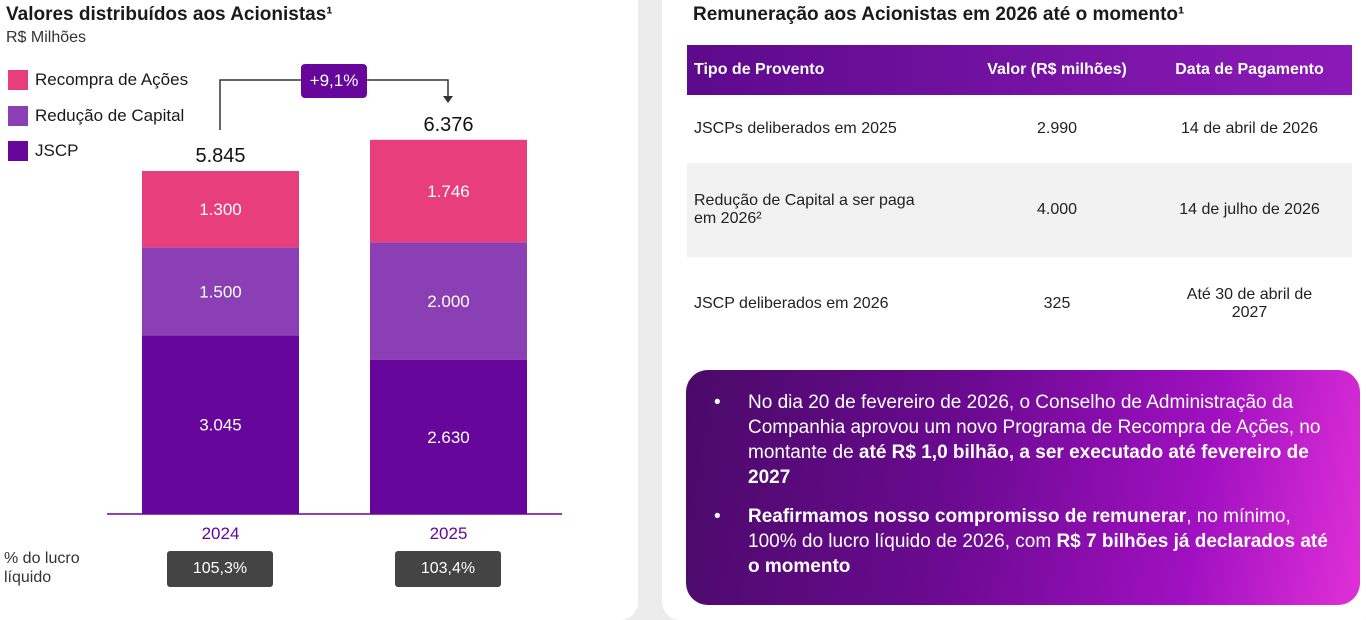 The width and height of the screenshot is (1366, 620). I want to click on cell: 325, so click(1057, 303).